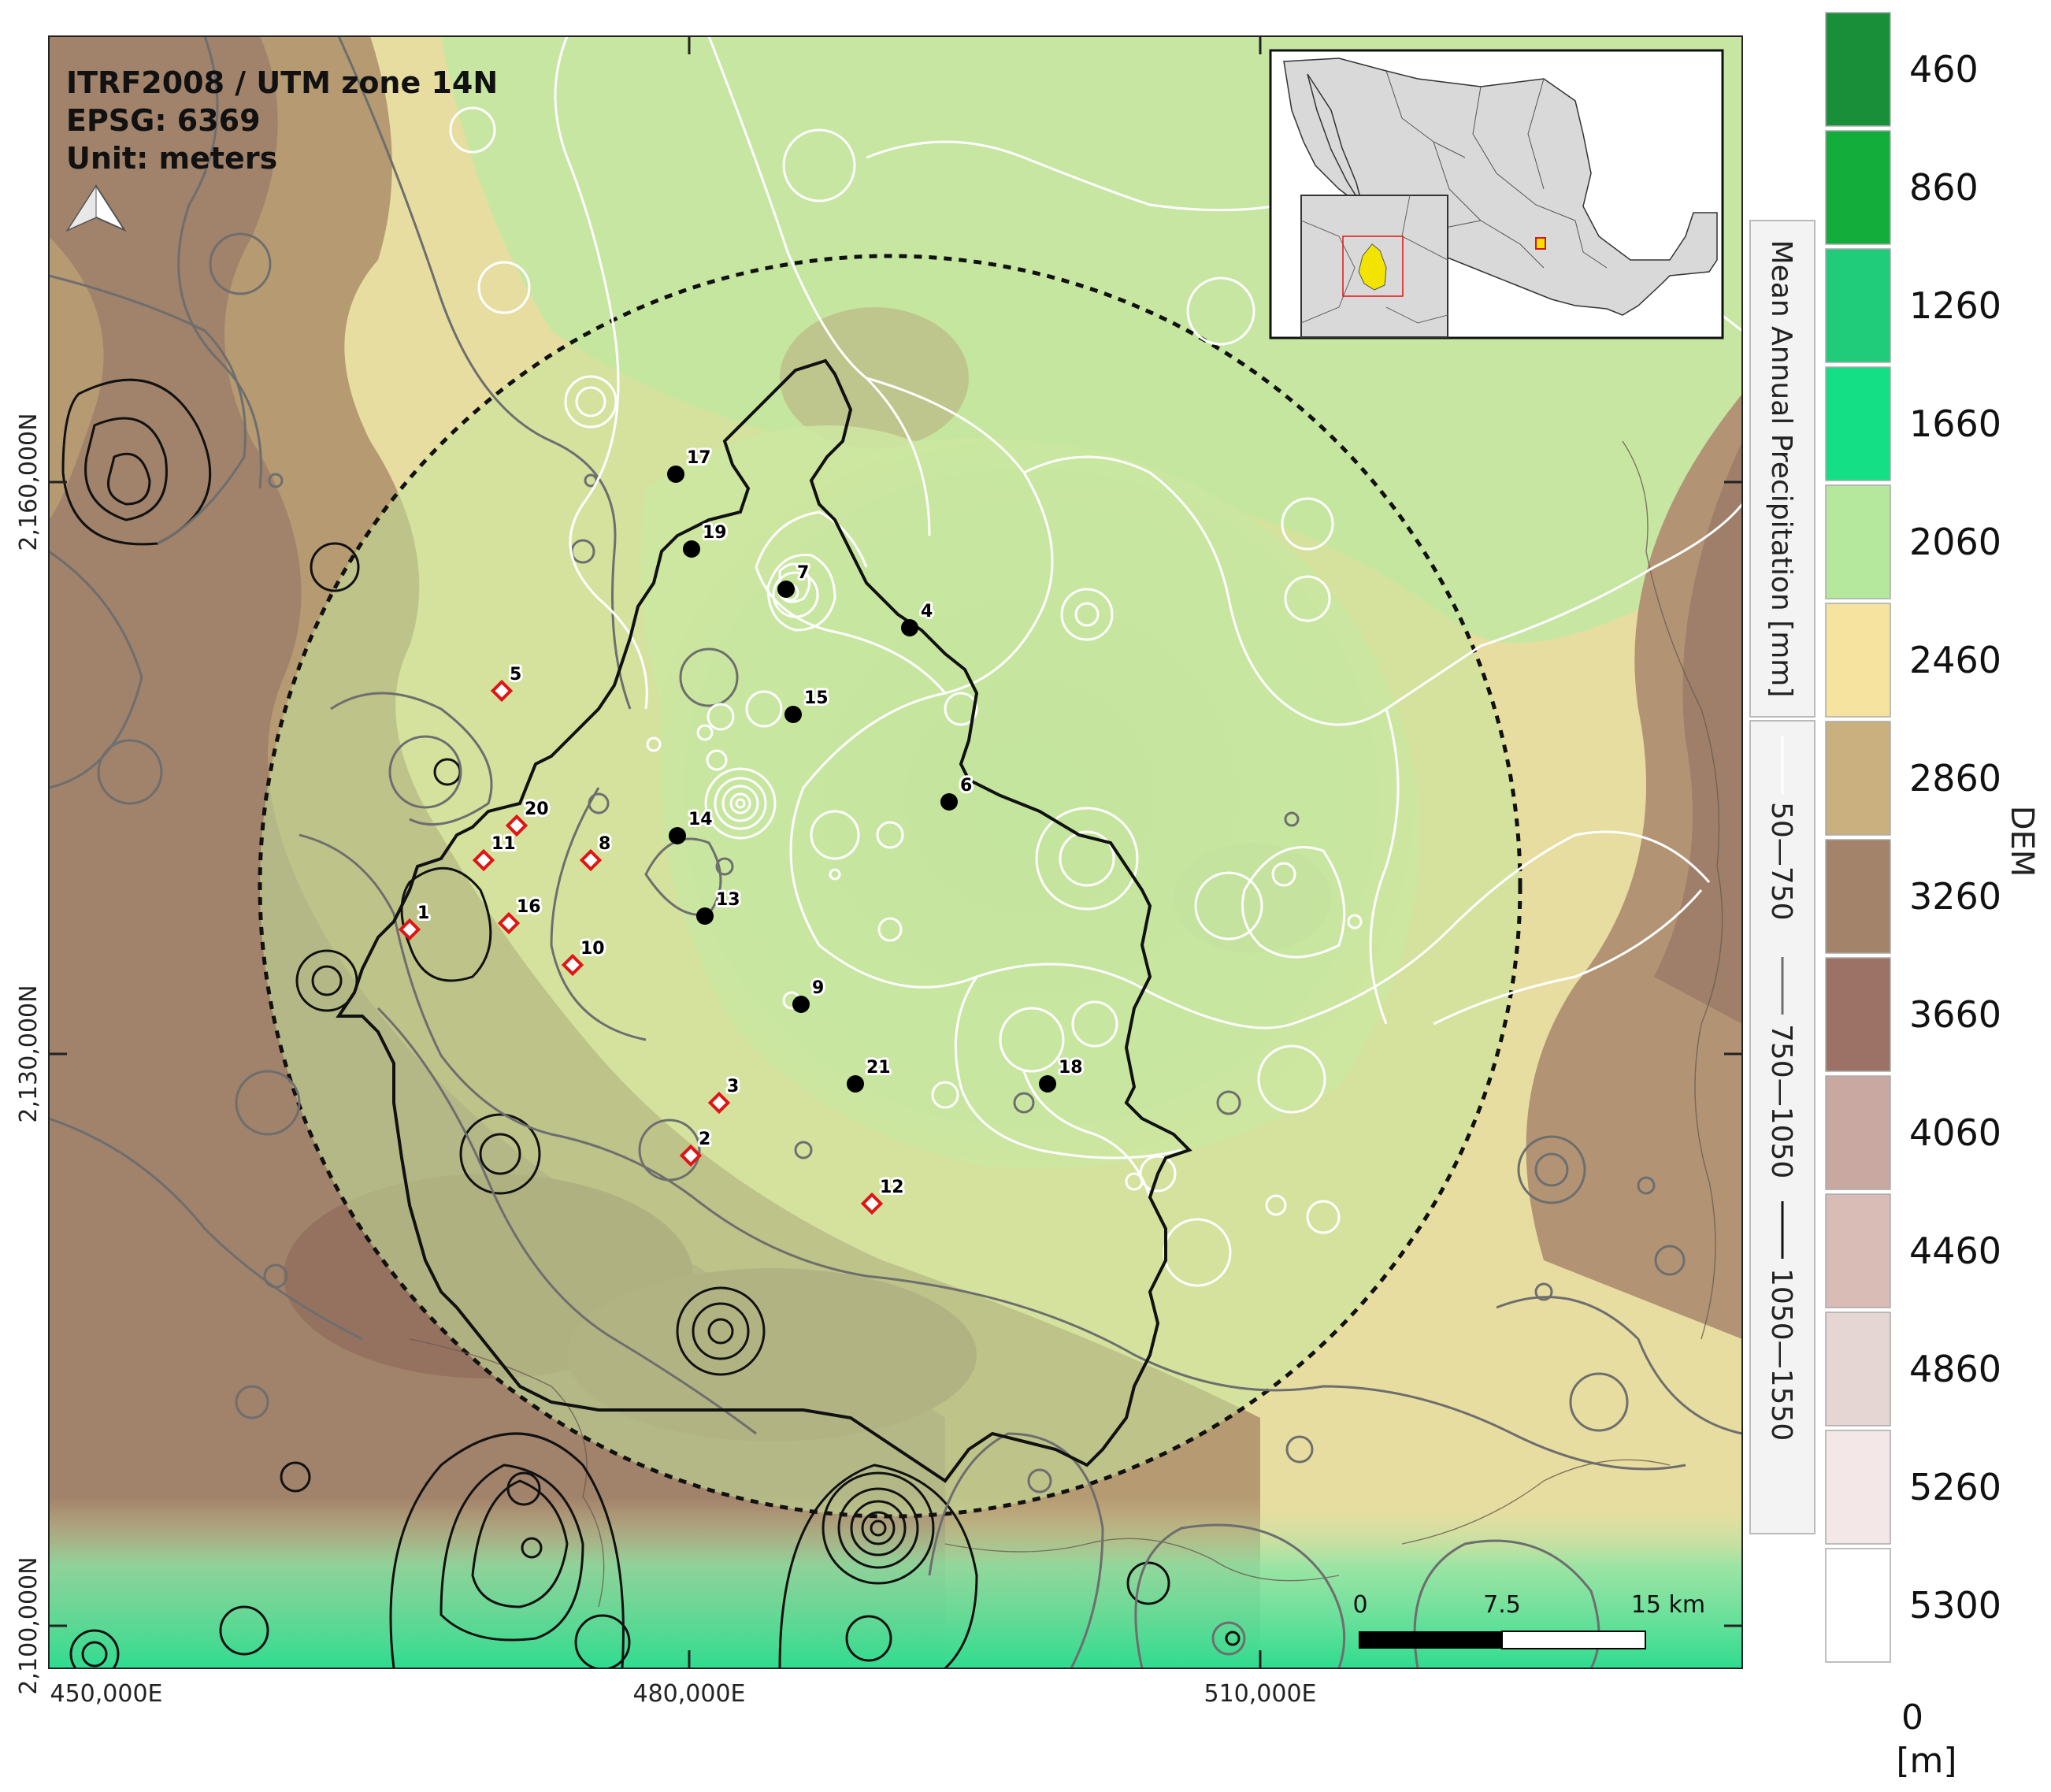  Describe the element at coordinates (818, 988) in the screenshot. I see `station-label: 9` at that location.